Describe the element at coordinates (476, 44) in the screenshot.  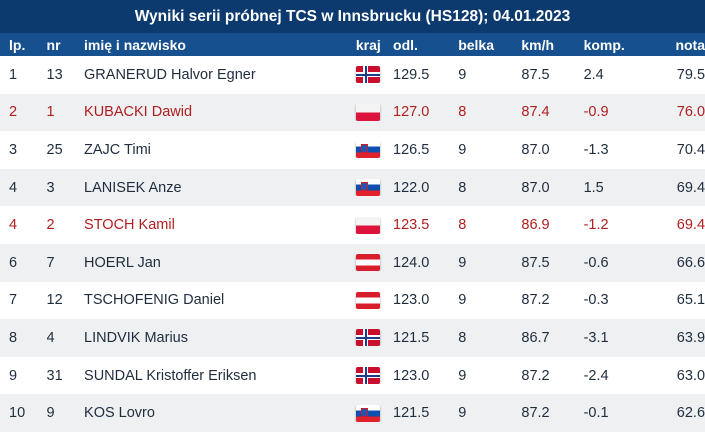
I see `header-gate: belka` at that location.